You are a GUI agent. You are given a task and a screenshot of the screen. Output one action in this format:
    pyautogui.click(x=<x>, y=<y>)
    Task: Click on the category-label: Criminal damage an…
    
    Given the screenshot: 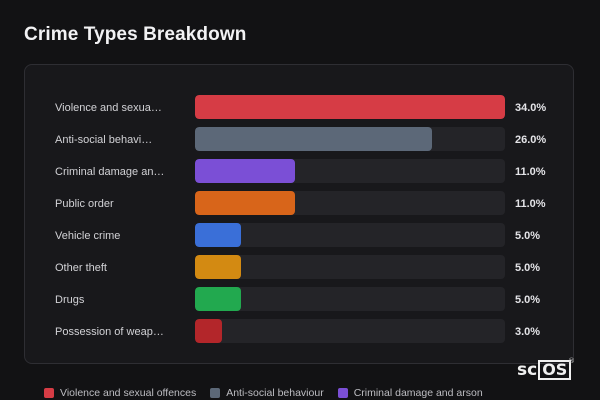 What is the action you would take?
    pyautogui.click(x=110, y=172)
    